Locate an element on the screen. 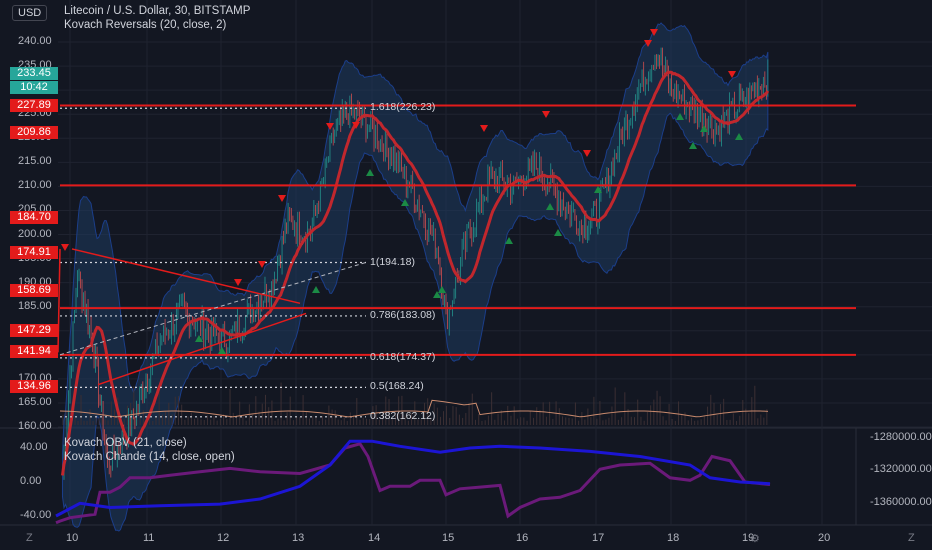 The image size is (932, 550). time-tick: 11 is located at coordinates (149, 538).